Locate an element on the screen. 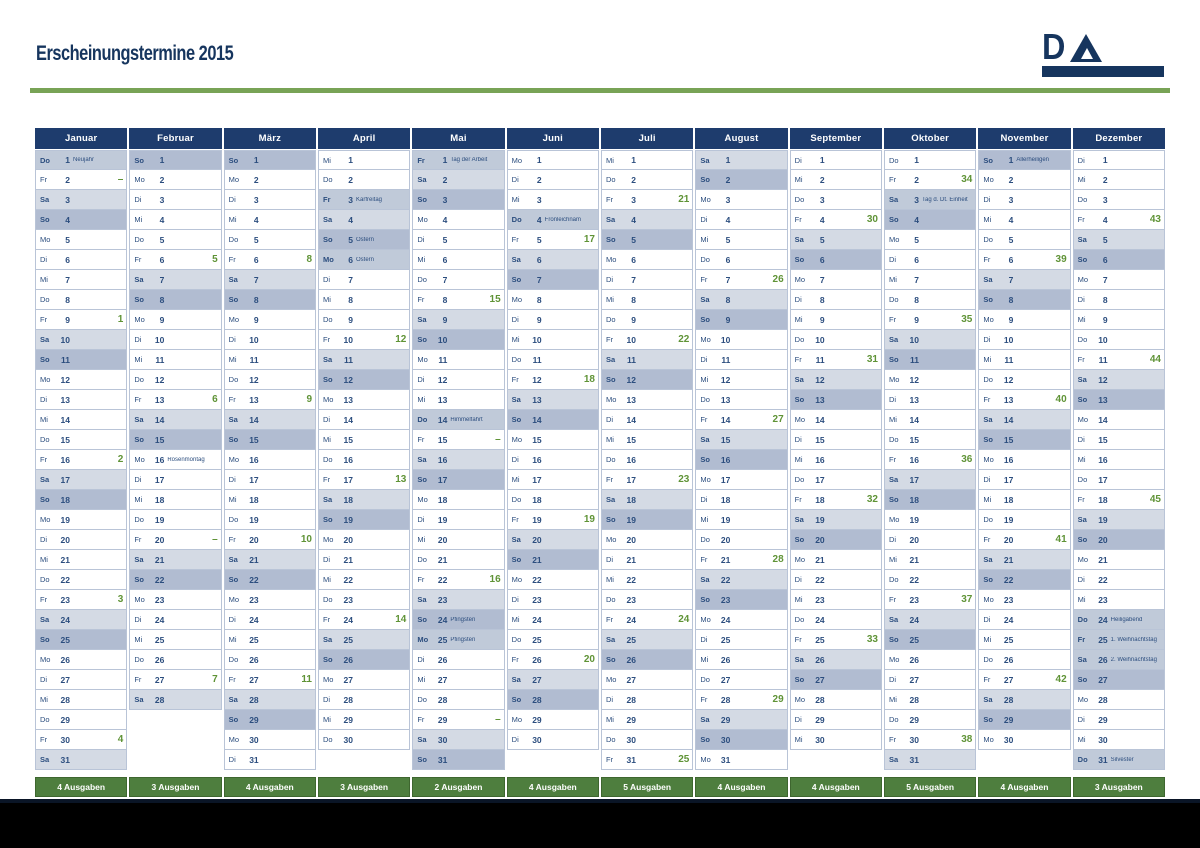 The width and height of the screenshot is (1200, 848). day-row: So 21 is located at coordinates (552, 560).